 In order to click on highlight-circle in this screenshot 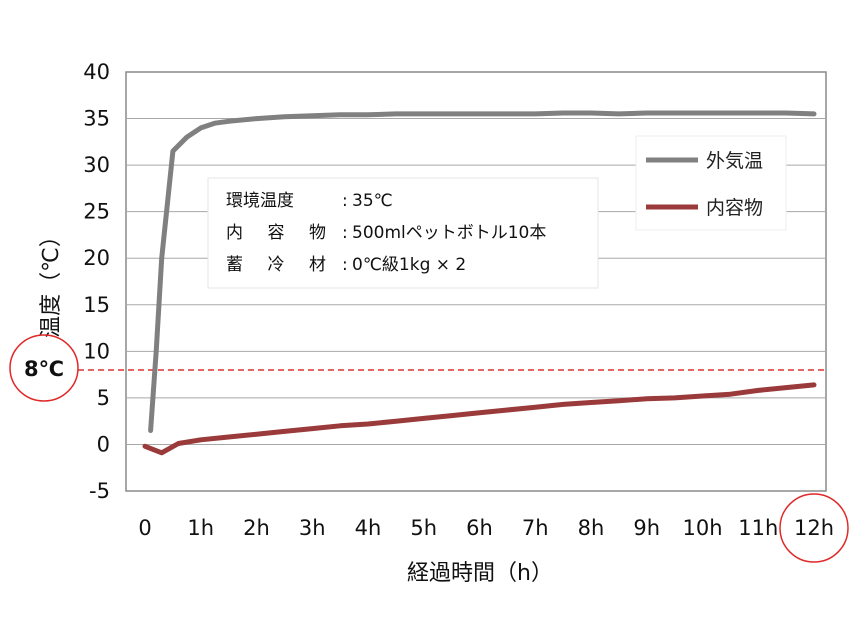, I will do `click(814, 528)`.